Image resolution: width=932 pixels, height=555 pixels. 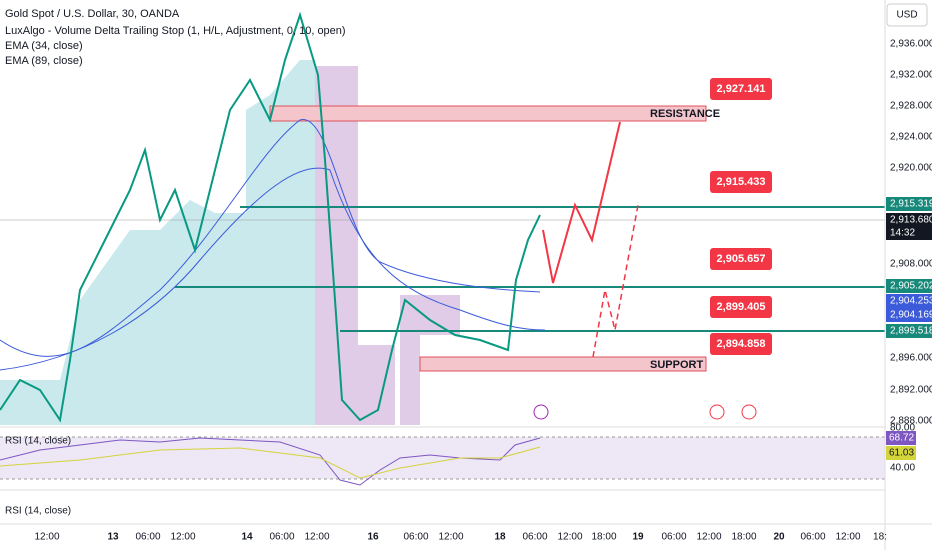 I want to click on price-label: 2,896.000, so click(x=911, y=358).